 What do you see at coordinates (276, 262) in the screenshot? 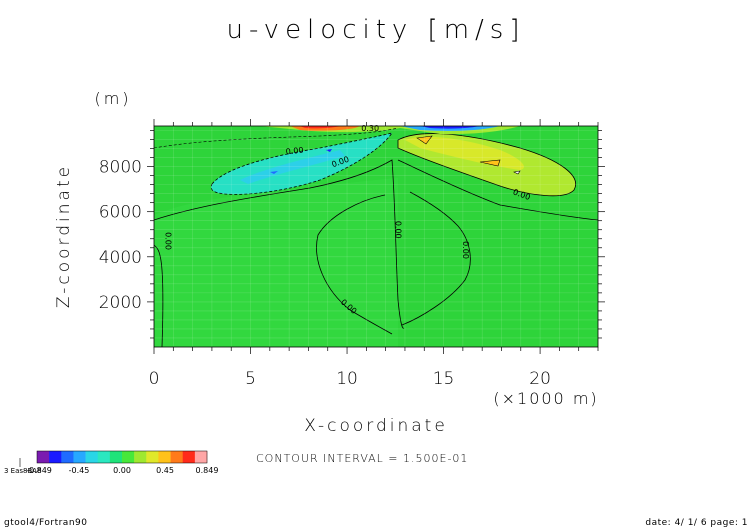
I see `field-lower` at bounding box center [276, 262].